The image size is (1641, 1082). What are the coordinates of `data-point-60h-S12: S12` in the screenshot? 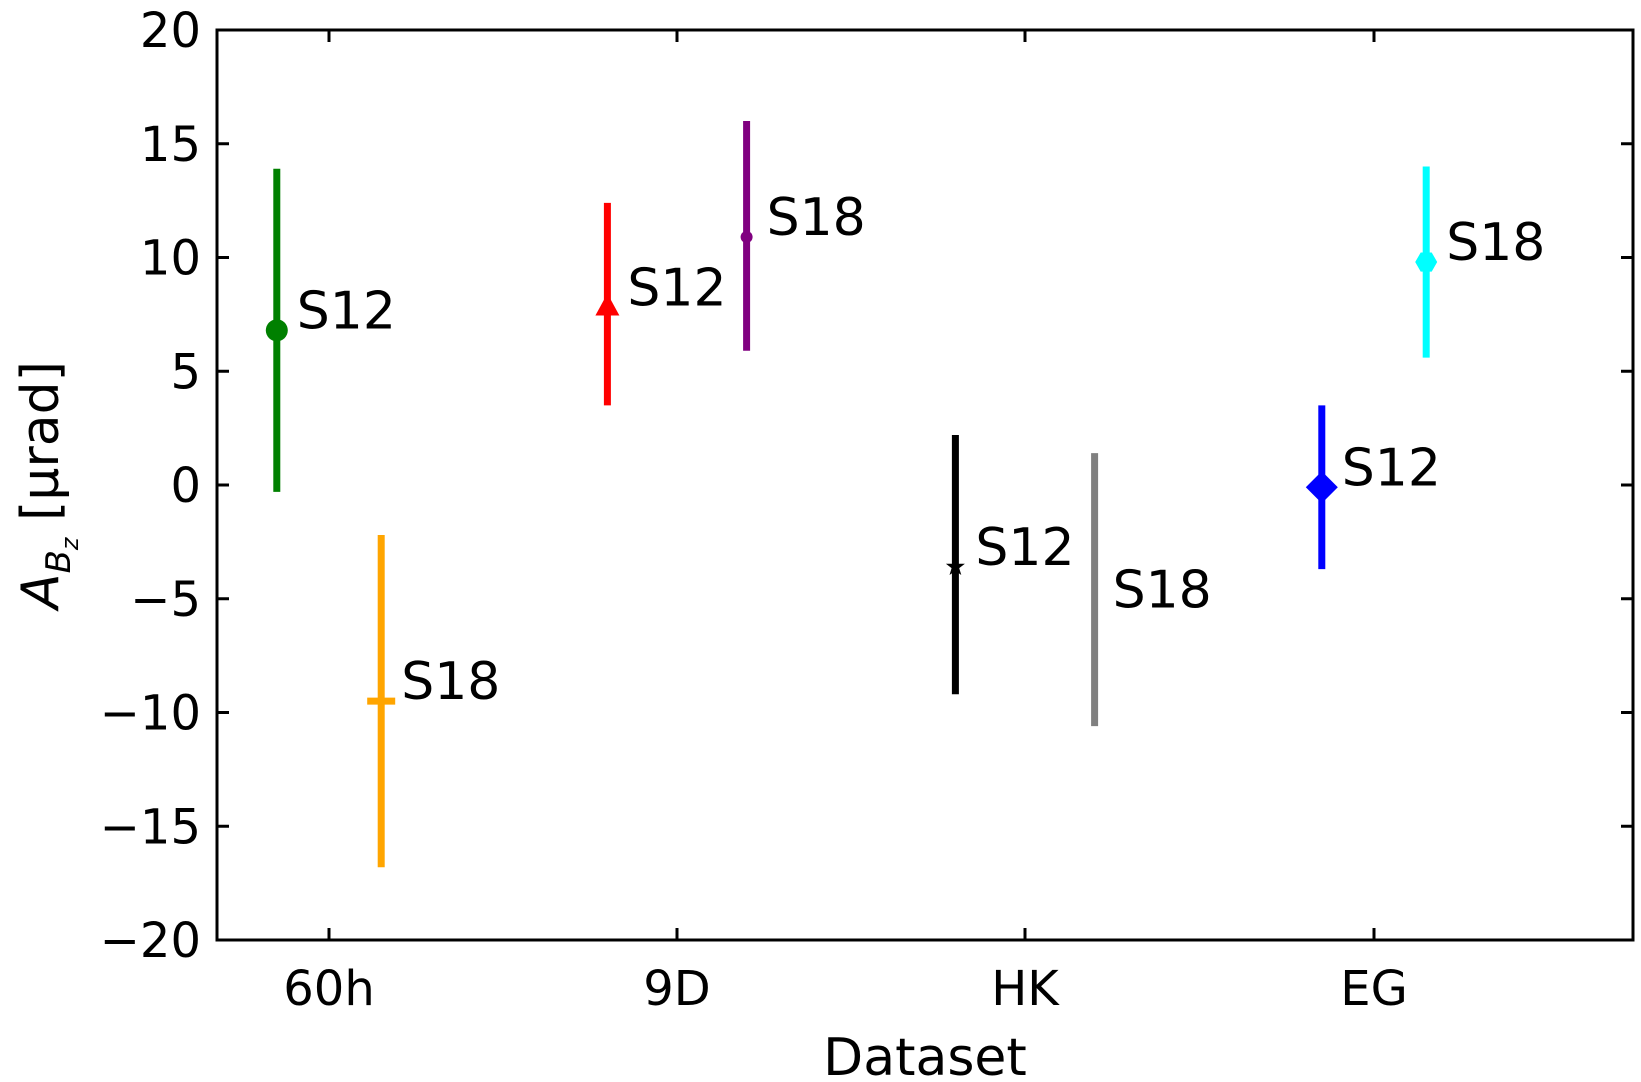 It's located at (330, 330).